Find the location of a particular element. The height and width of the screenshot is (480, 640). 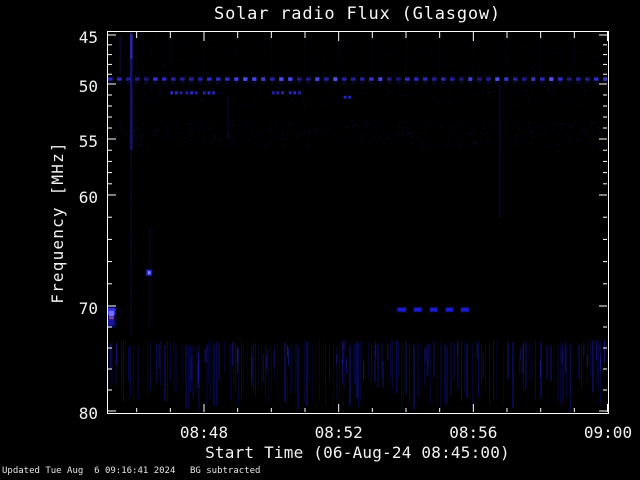

chart-title: Solar radio Flux (Glasgow) is located at coordinates (357, 14).